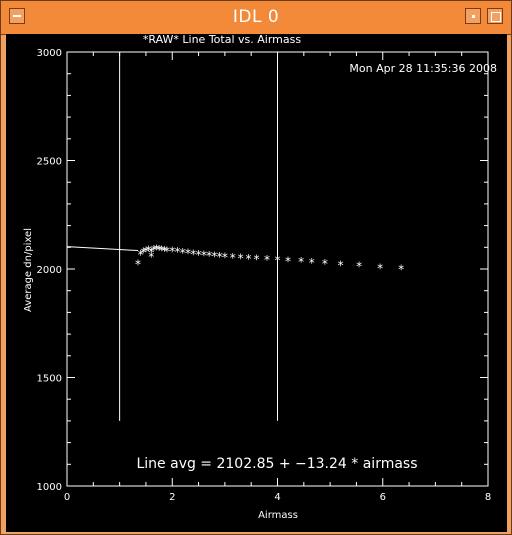 The width and height of the screenshot is (512, 535). I want to click on y-tick-label: 2500, so click(49, 162).